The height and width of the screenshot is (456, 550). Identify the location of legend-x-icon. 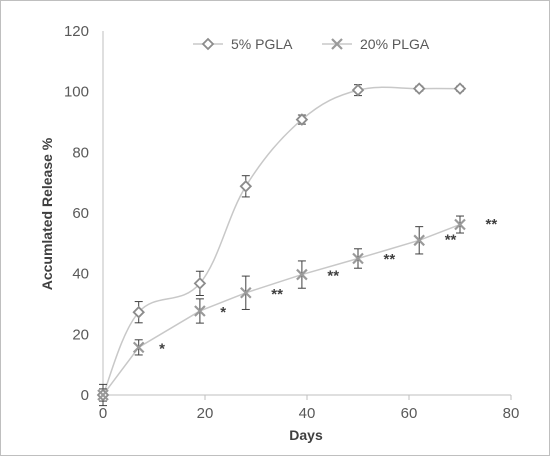
(337, 44).